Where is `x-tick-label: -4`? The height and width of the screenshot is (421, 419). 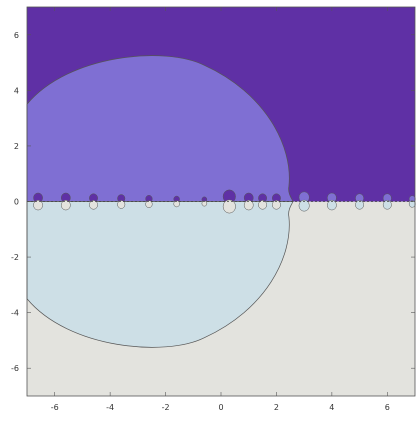
x-tick-label: -4 is located at coordinates (110, 407).